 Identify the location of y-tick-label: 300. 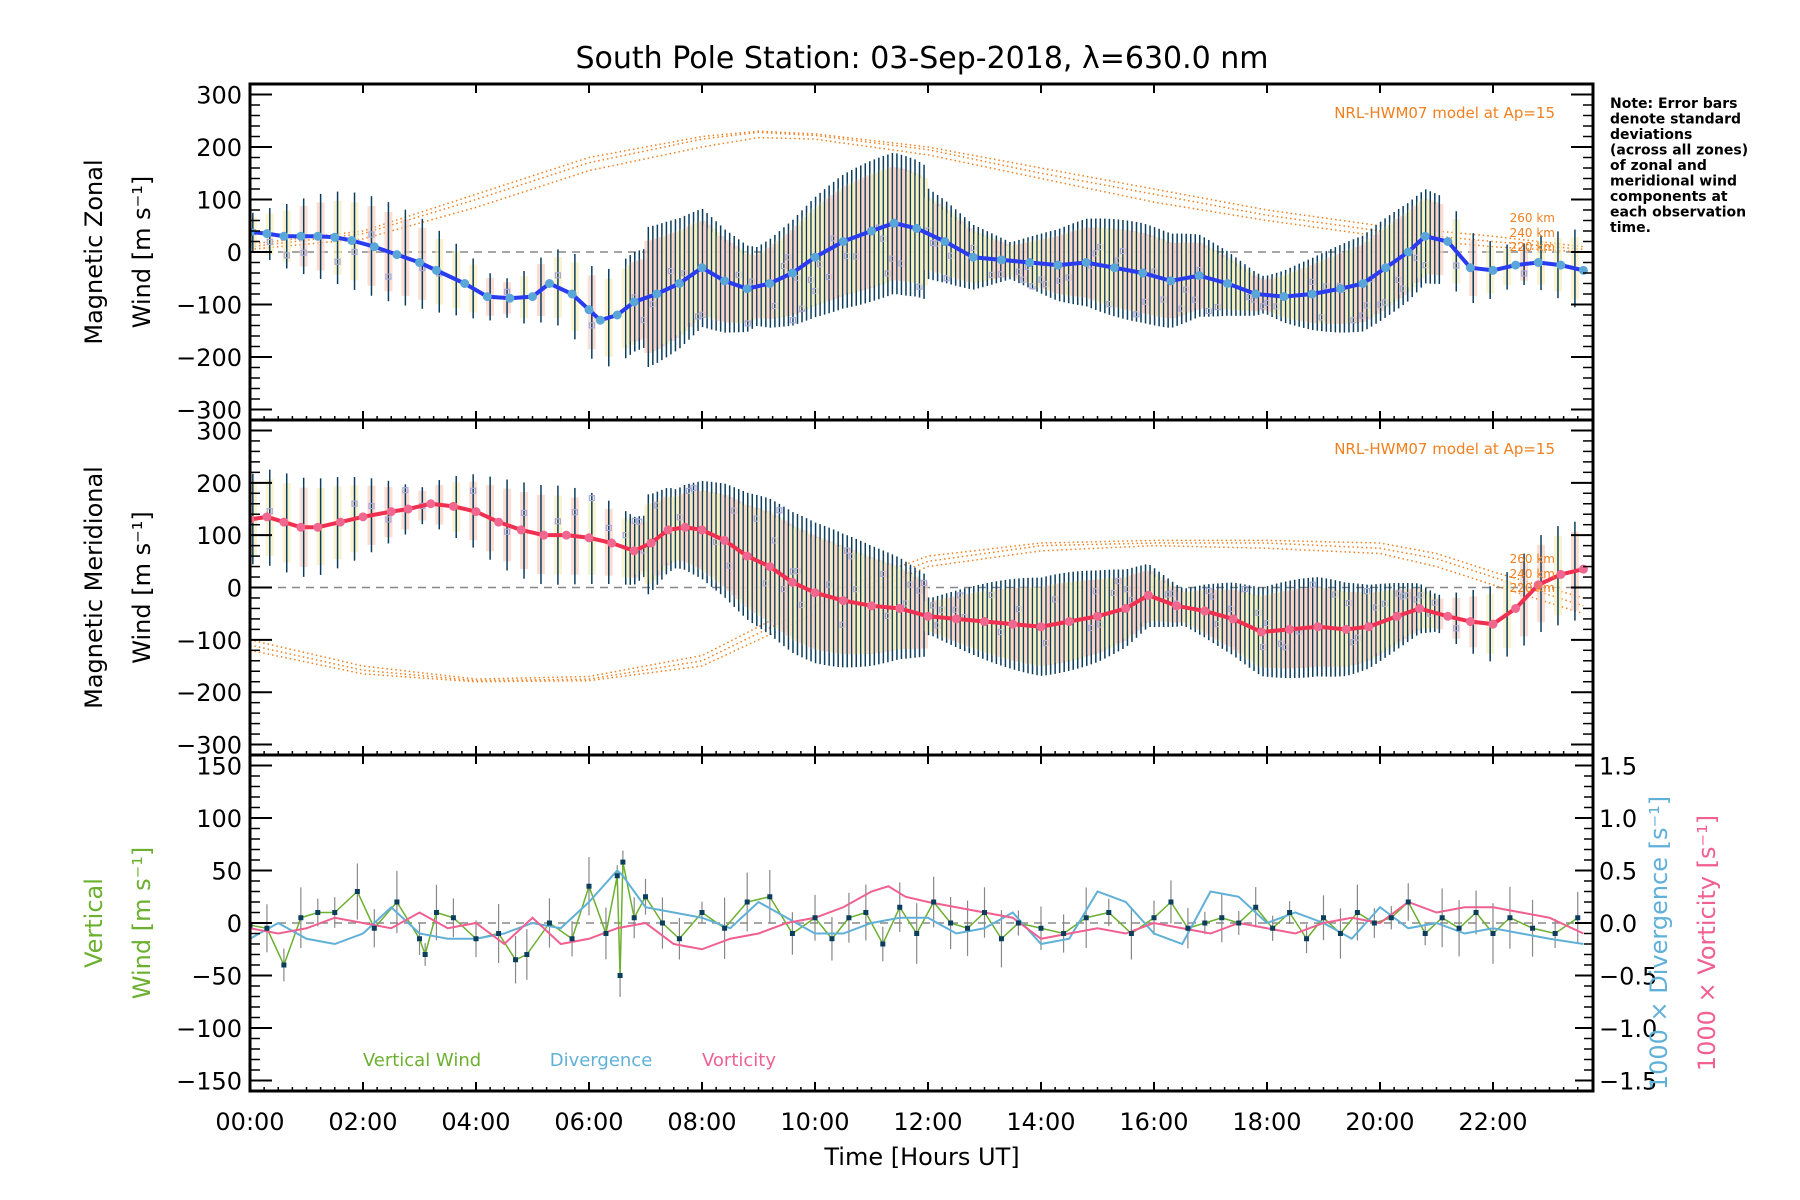
(219, 96).